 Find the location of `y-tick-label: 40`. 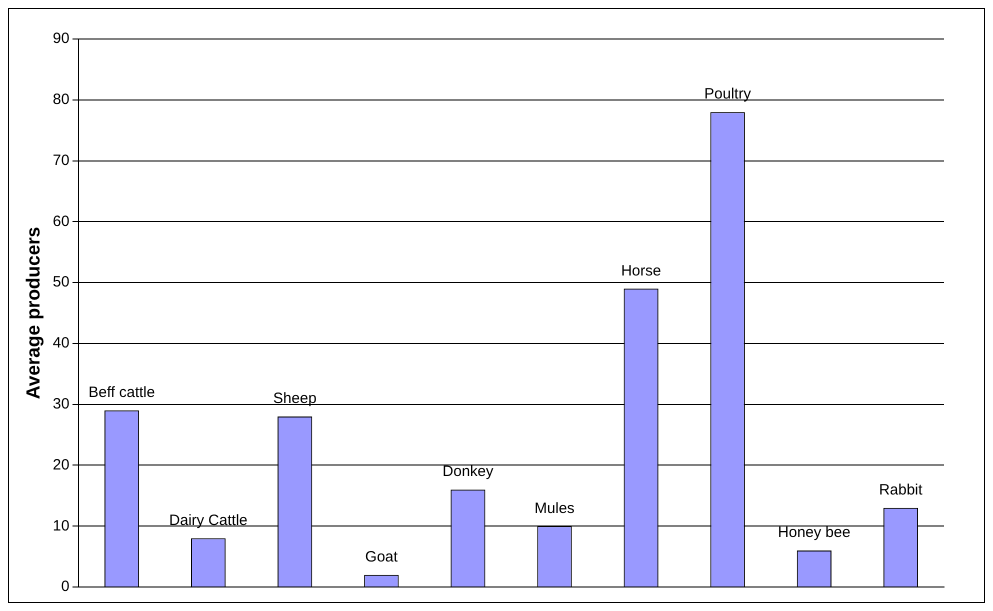

y-tick-label: 40 is located at coordinates (61, 343).